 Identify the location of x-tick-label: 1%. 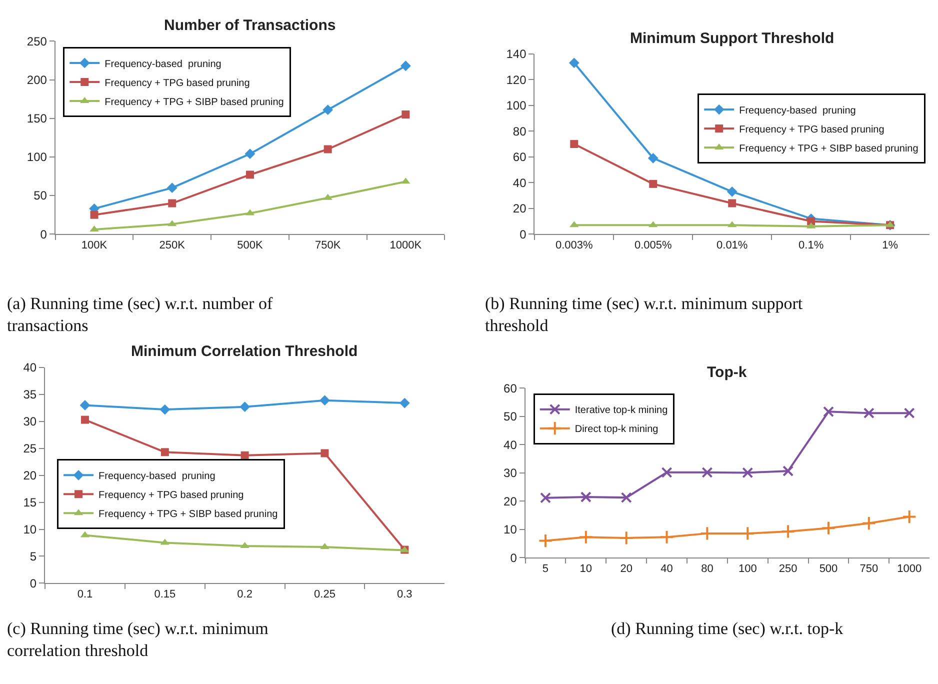
(890, 245).